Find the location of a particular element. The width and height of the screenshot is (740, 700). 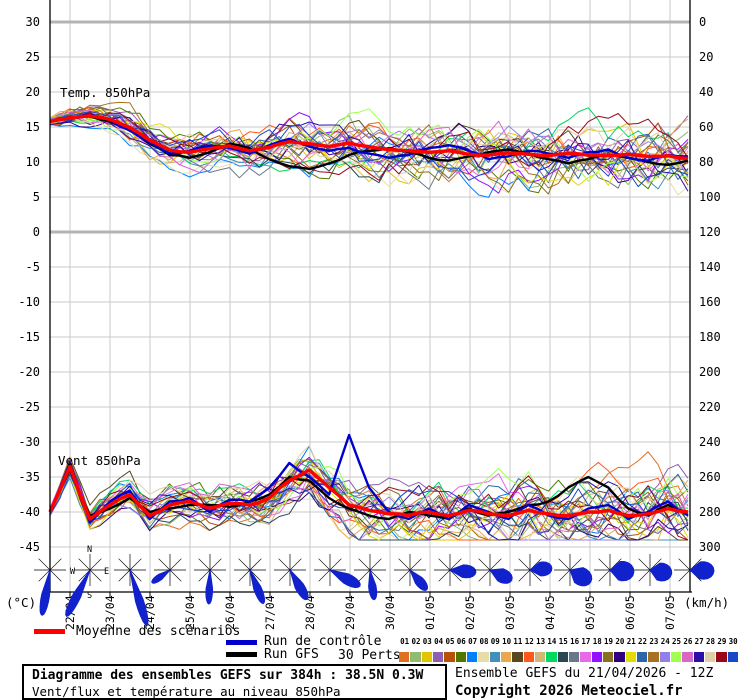

pert-number: 16 is located at coordinates (575, 641).